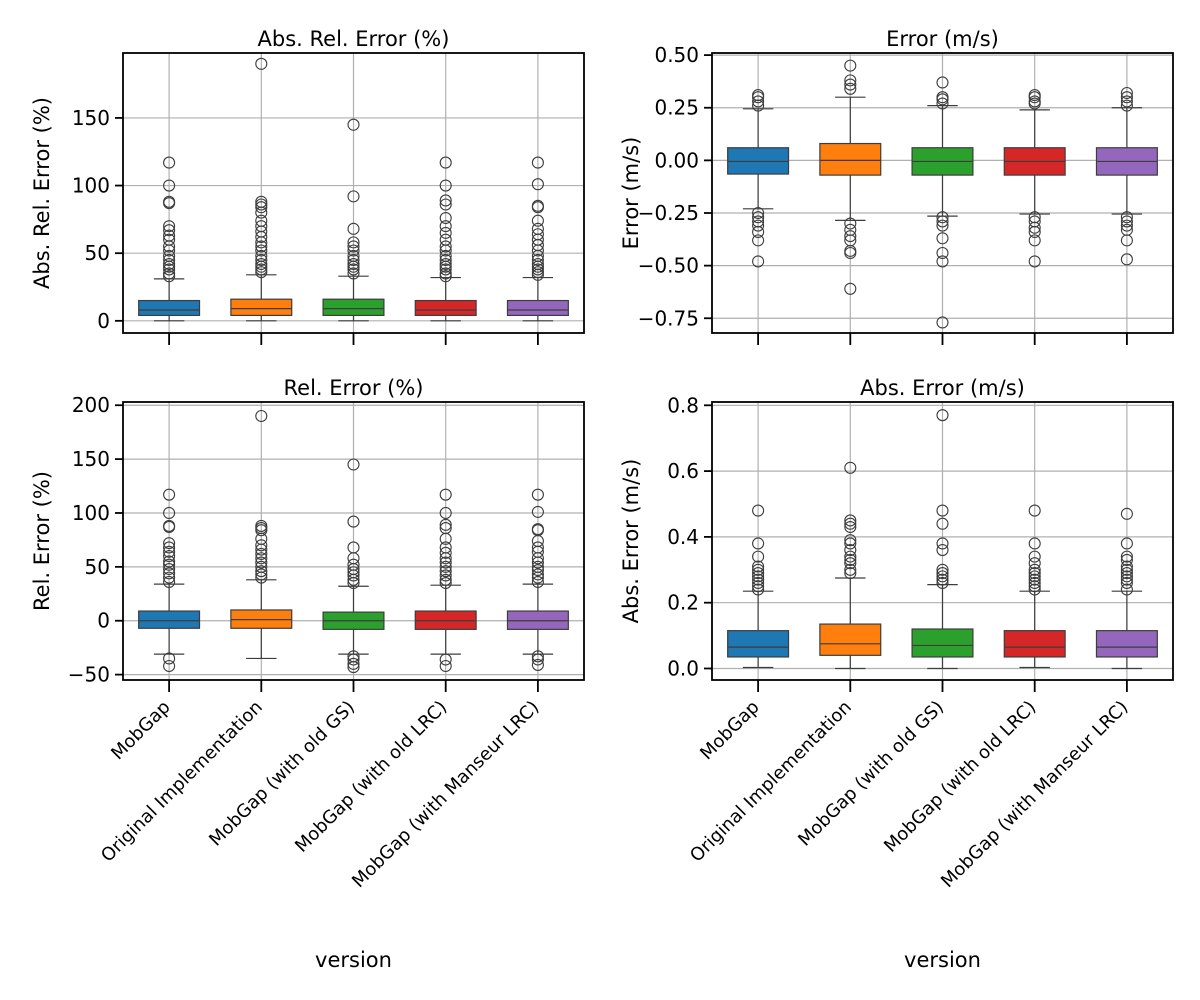  Describe the element at coordinates (445, 794) in the screenshot. I see `x-tick-label: MobGap (with Manseur LRC)` at that location.